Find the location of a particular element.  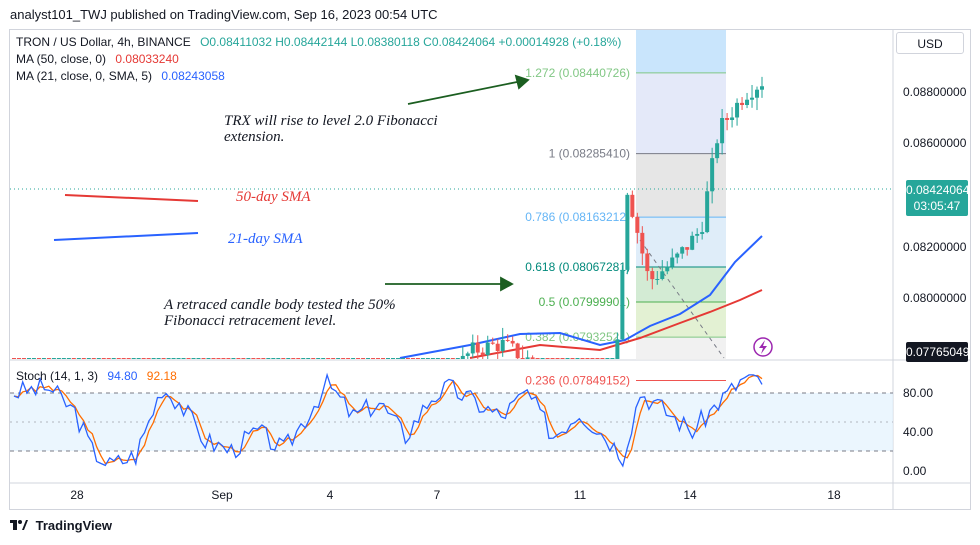

price-tick: 0.08800000 is located at coordinates (935, 92).